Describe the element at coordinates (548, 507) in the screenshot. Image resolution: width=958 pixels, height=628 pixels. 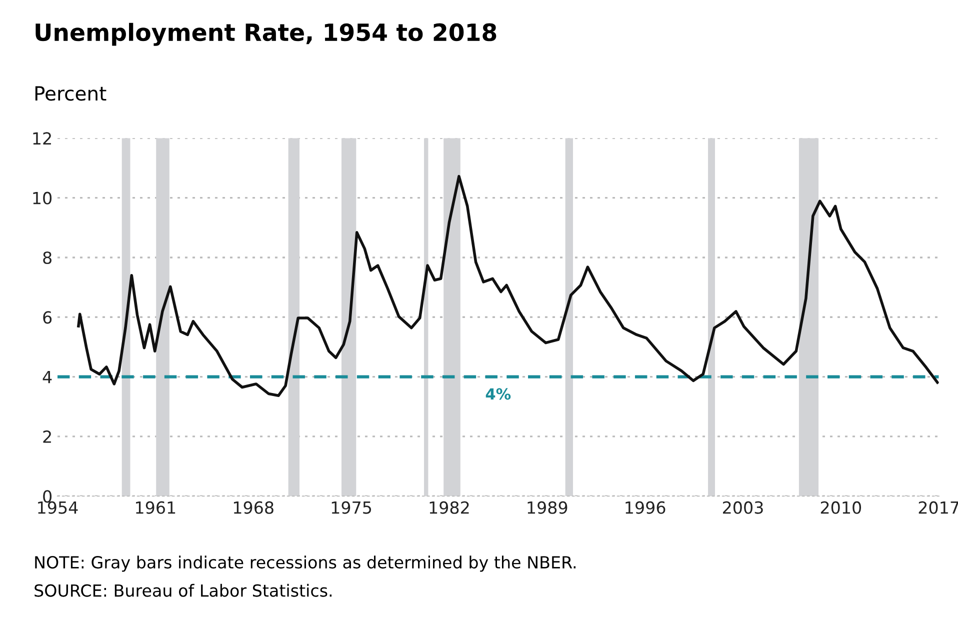
I see `x-tick-label: 1989` at that location.